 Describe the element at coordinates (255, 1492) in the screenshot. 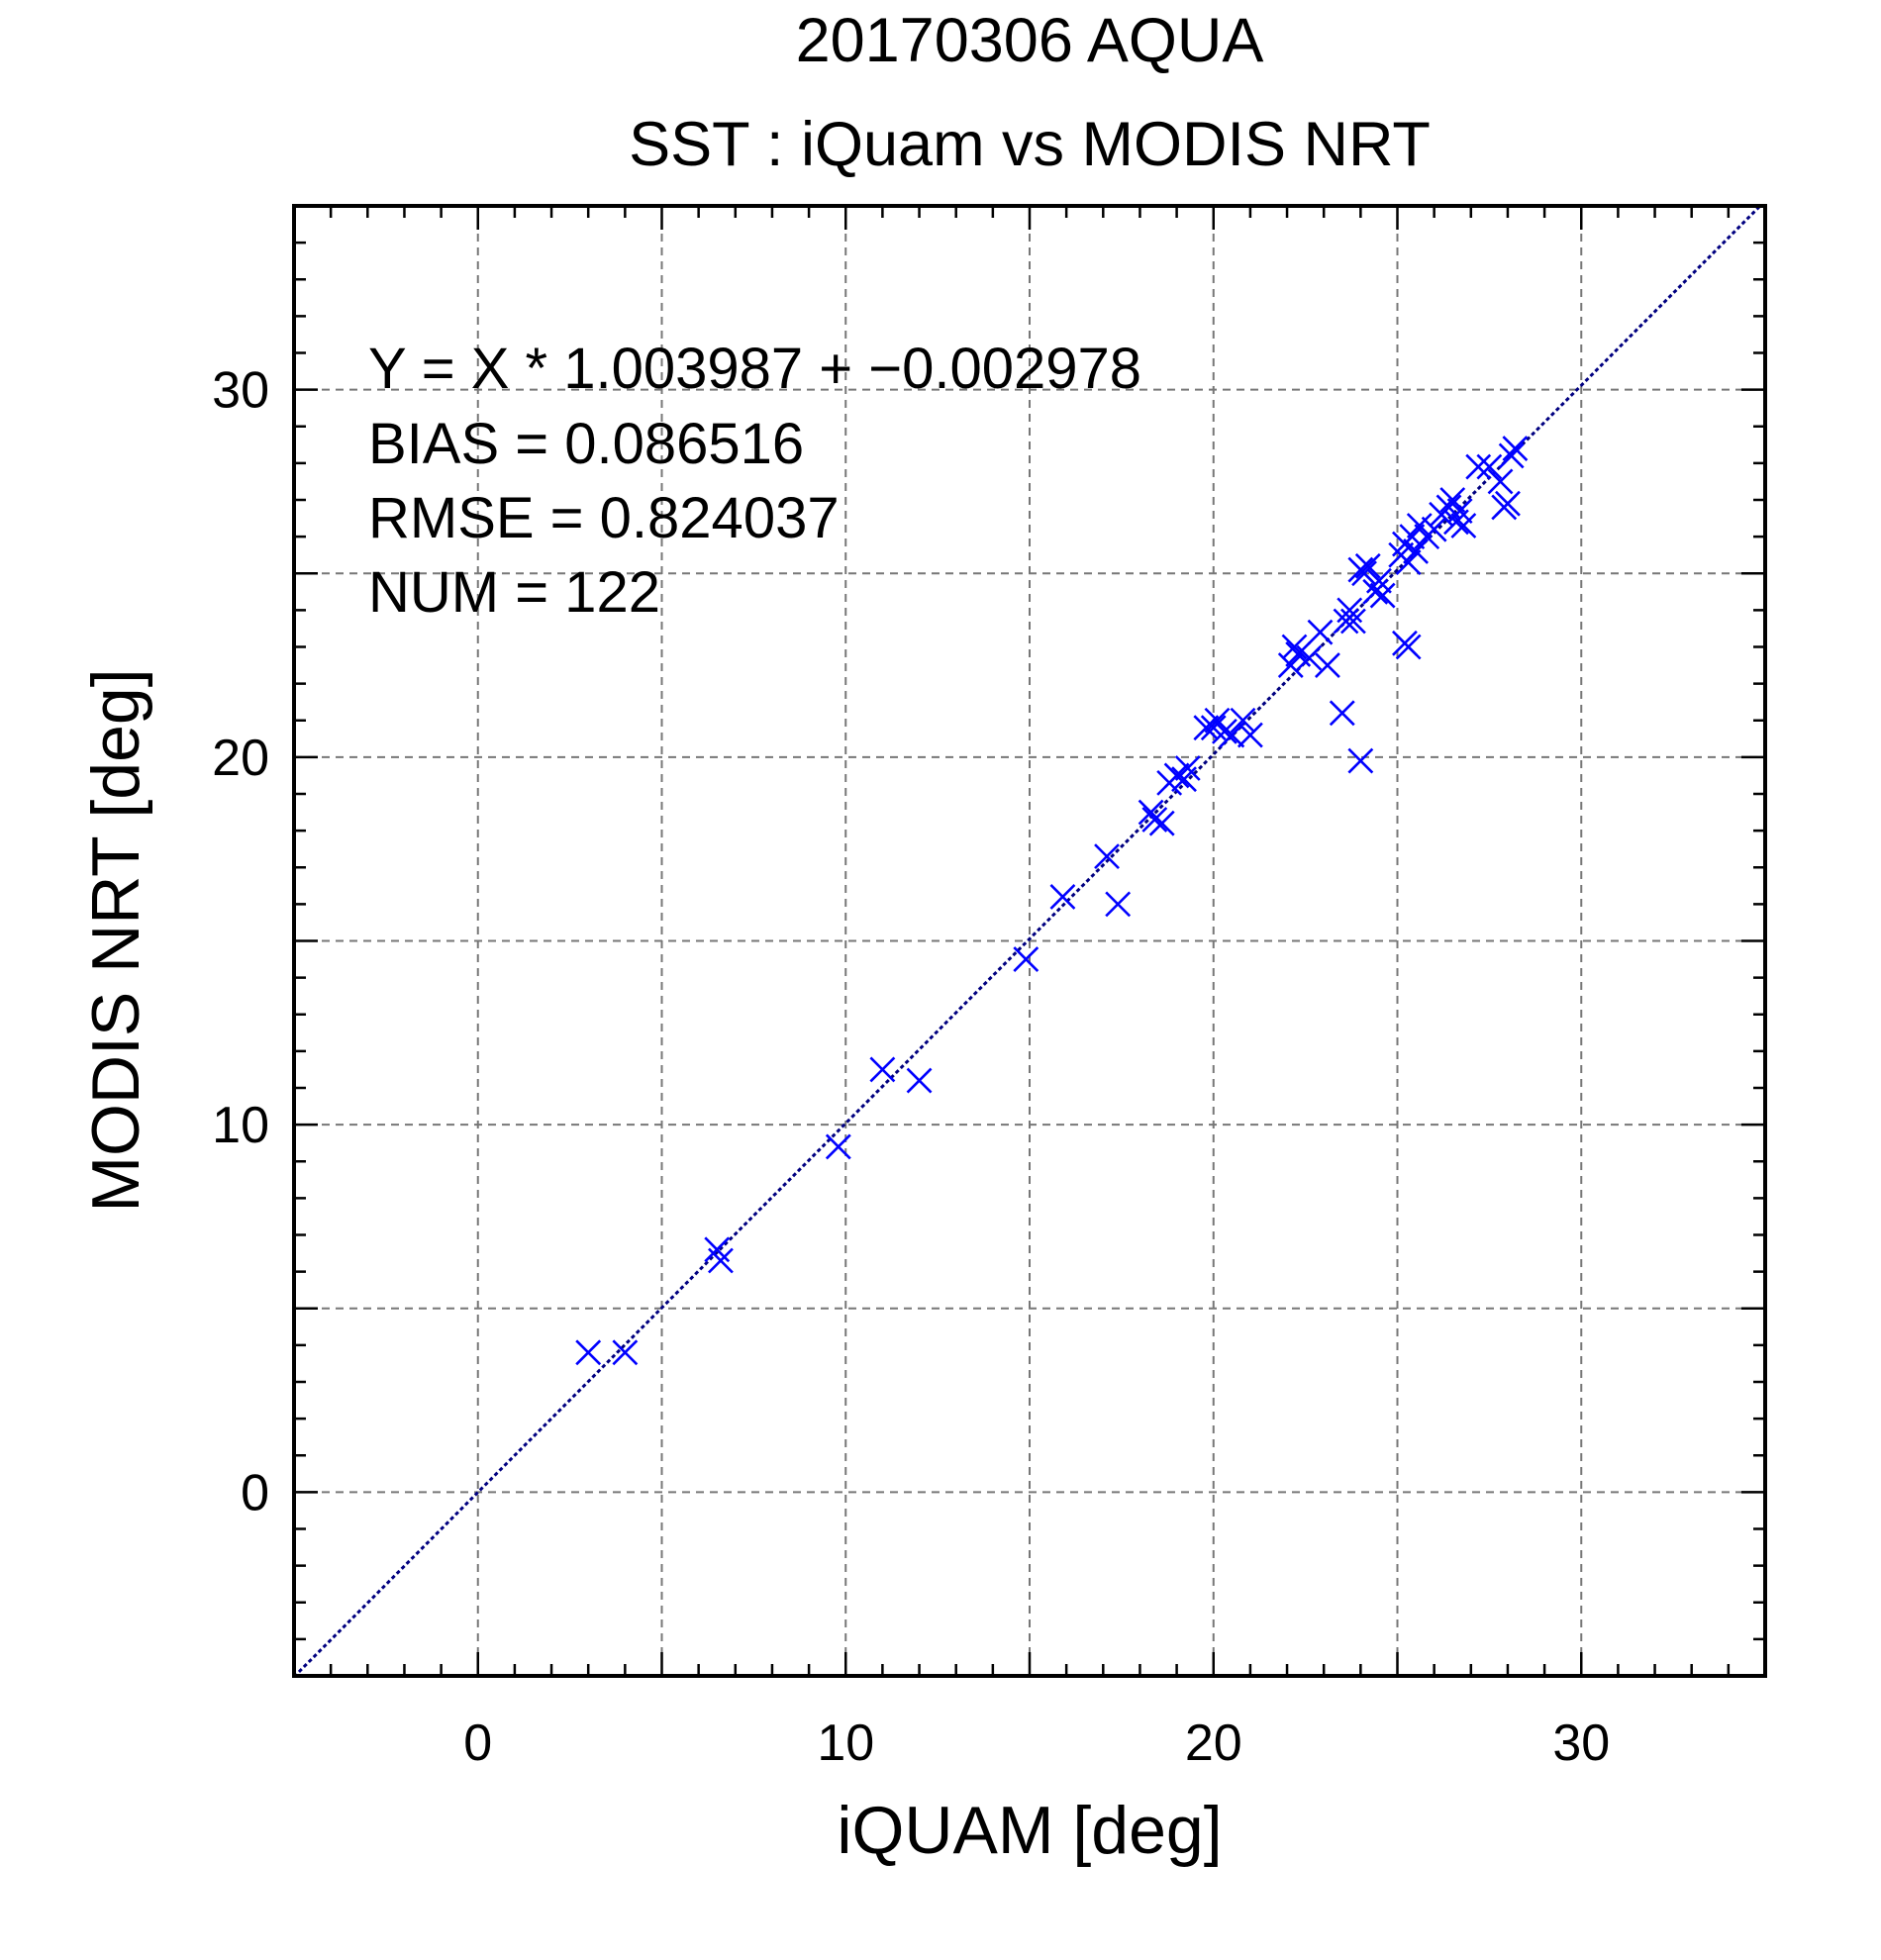

I see `y-tick-label: 0` at that location.